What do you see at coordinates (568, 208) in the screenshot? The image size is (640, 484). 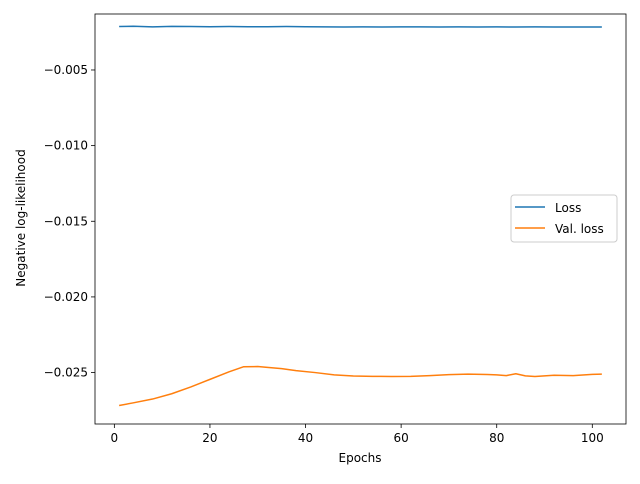 I see `legend-loss-label: Loss` at bounding box center [568, 208].